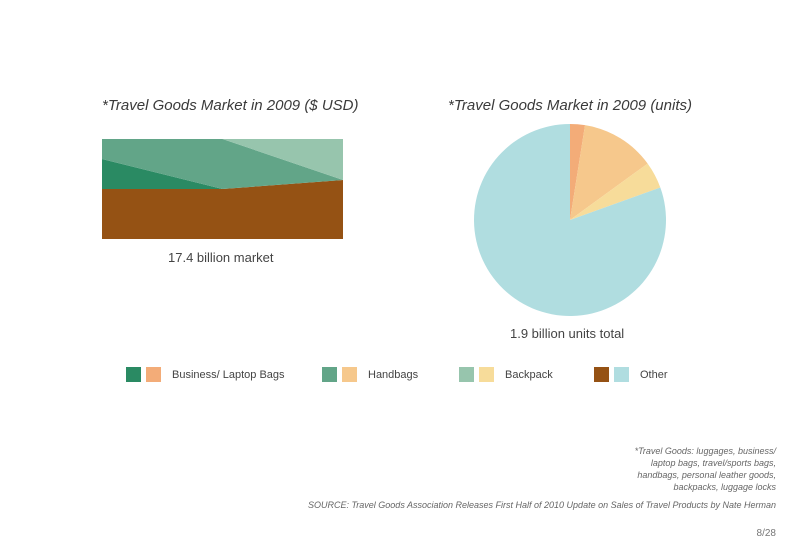 The image size is (787, 548). Describe the element at coordinates (529, 374) in the screenshot. I see `legend-label: Backpack` at that location.